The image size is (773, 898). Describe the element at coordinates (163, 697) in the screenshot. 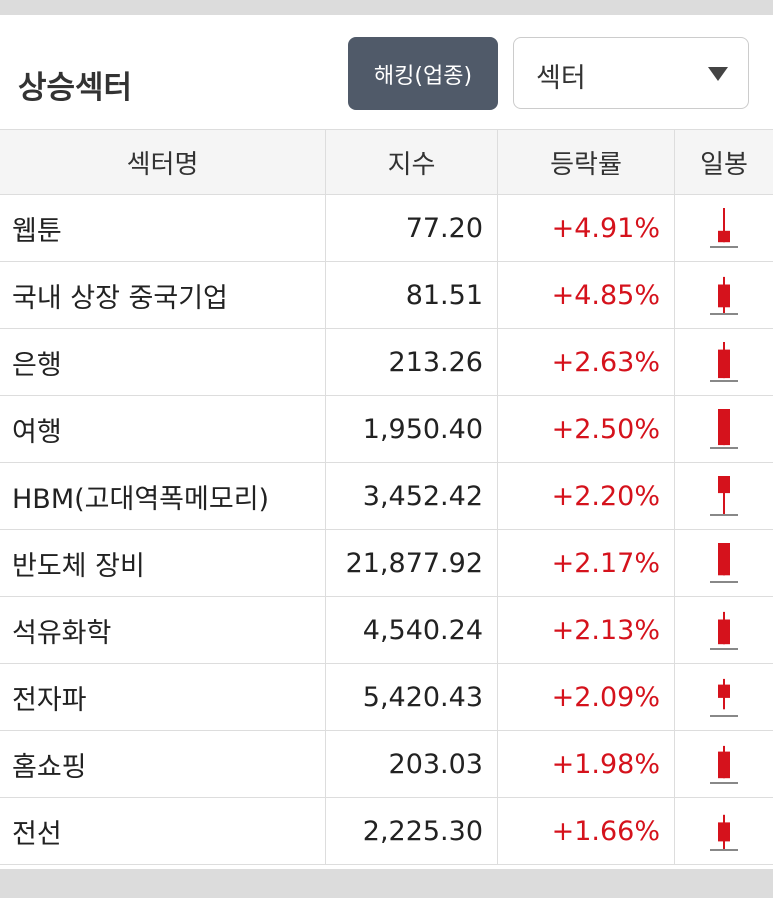

I see `sector-name: 전자파` at that location.